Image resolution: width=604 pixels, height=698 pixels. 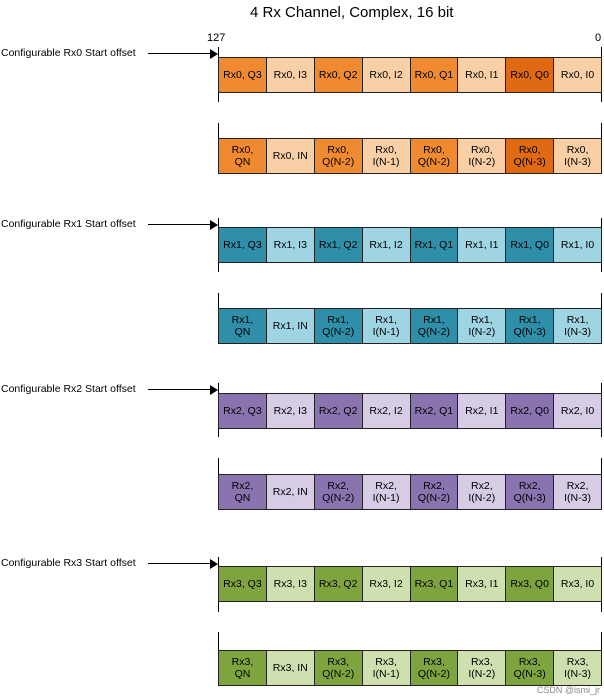 What do you see at coordinates (242, 245) in the screenshot?
I see `rx1-cell: Rx1, Q3` at bounding box center [242, 245].